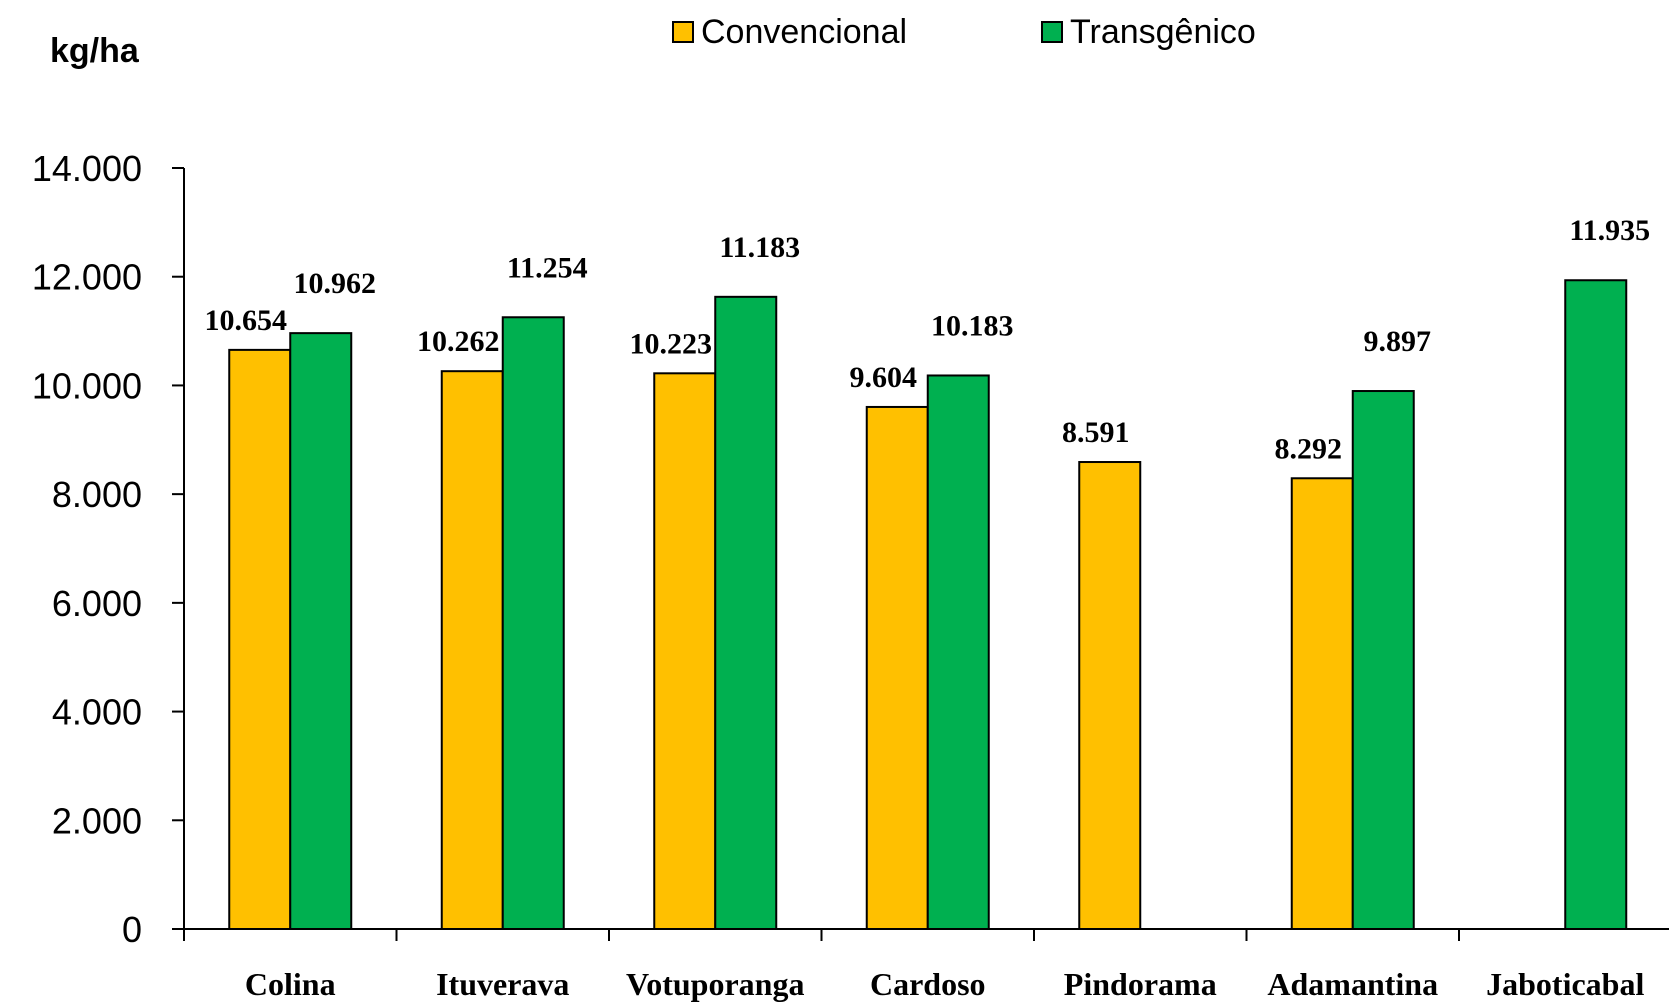 This screenshot has width=1669, height=1003. What do you see at coordinates (1052, 32) in the screenshot?
I see `legend-swatch-transgenico` at bounding box center [1052, 32].